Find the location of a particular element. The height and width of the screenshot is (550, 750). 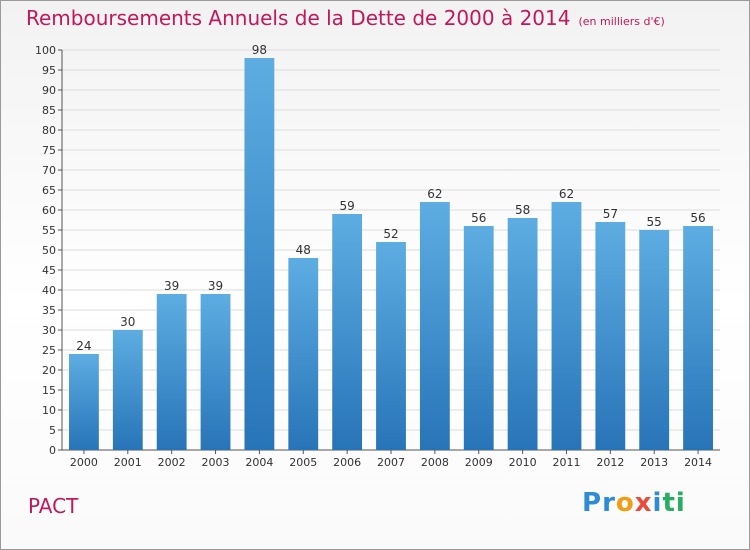

y-tick-label: 100 is located at coordinates (45, 50).